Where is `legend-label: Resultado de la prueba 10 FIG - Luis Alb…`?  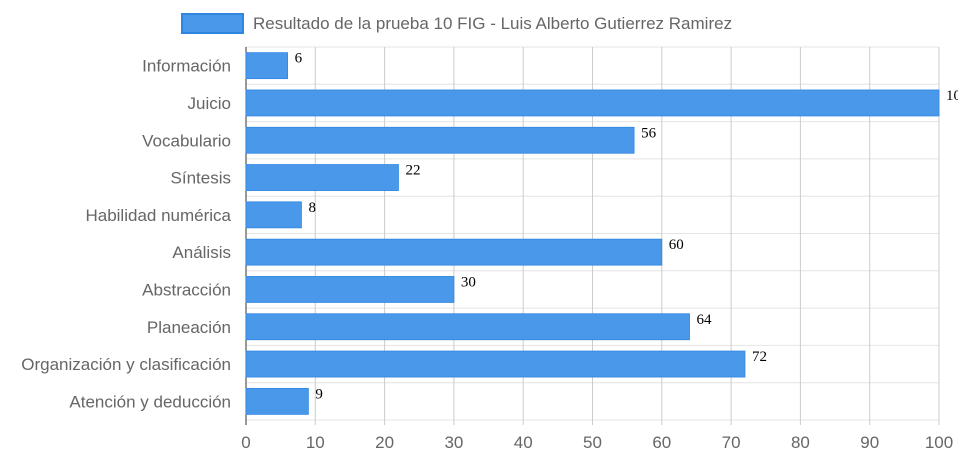
legend-label: Resultado de la prueba 10 FIG - Luis Alb… is located at coordinates (492, 23).